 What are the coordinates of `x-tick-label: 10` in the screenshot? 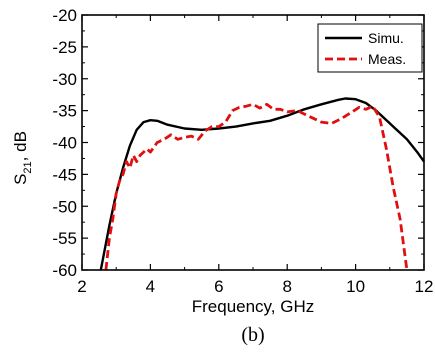 It's located at (355, 286).